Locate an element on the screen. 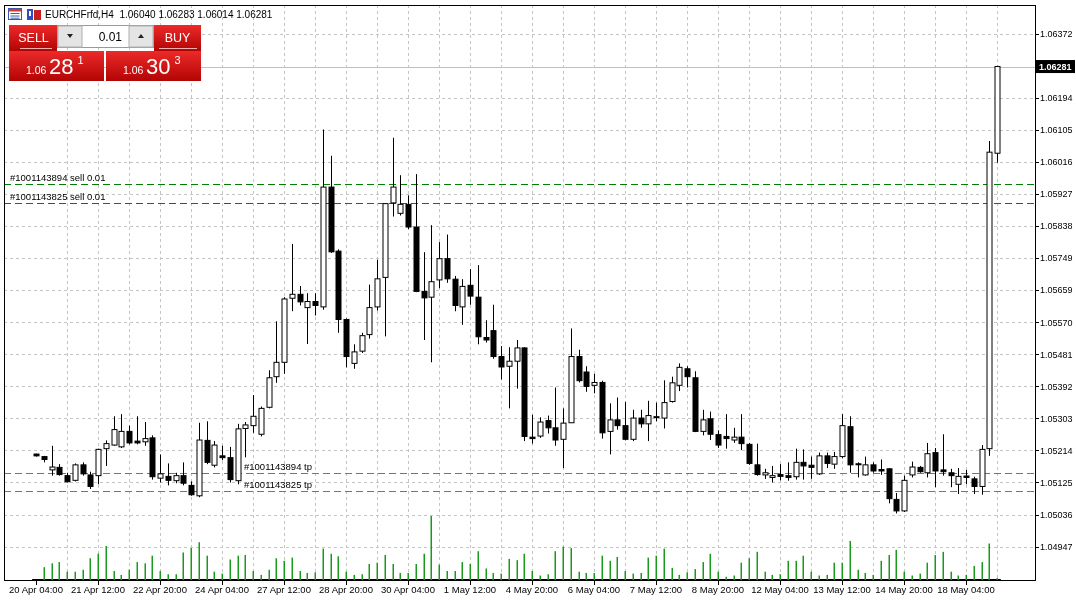 This screenshot has height=601, width=1076. x-tick-label: 18 May 04:00 is located at coordinates (966, 589).